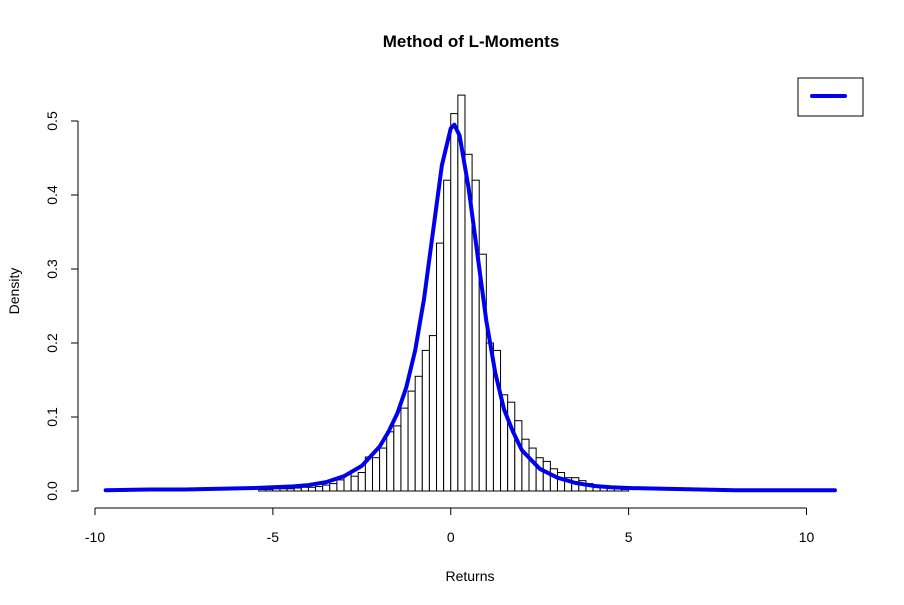 This screenshot has width=904, height=605. I want to click on y-tick-label: 0.2, so click(52, 343).